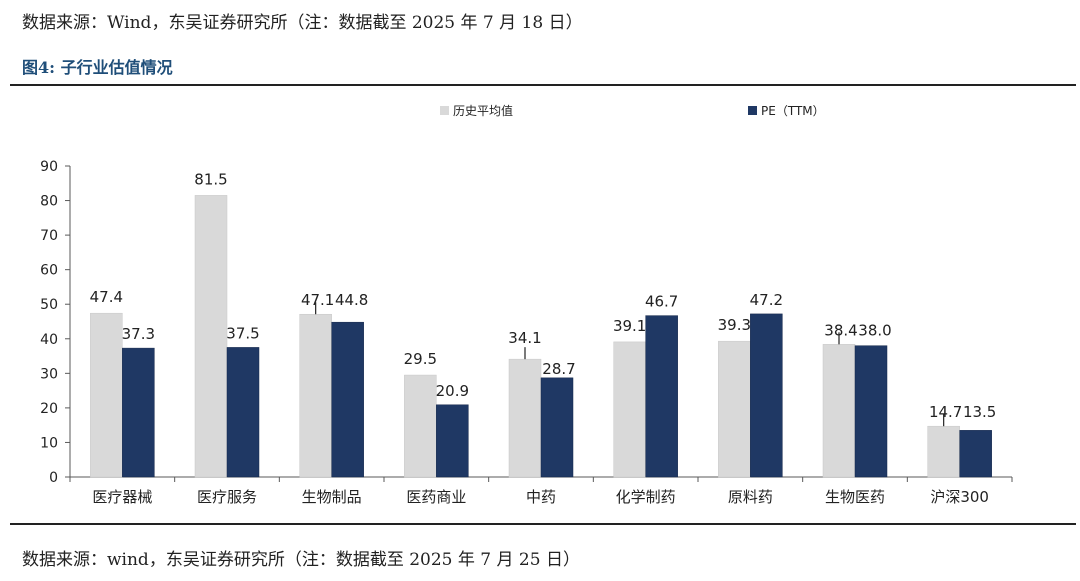 The width and height of the screenshot is (1080, 581). What do you see at coordinates (444, 110) in the screenshot?
I see `legend-swatch-historical-average` at bounding box center [444, 110].